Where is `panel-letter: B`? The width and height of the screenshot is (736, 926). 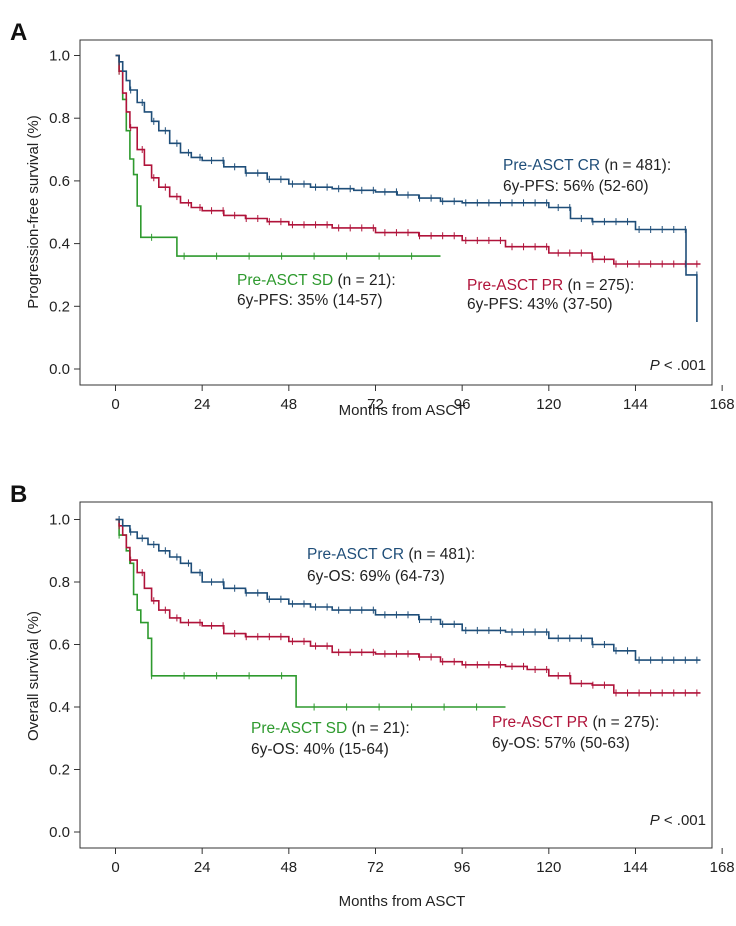 panel-letter: B is located at coordinates (18, 494).